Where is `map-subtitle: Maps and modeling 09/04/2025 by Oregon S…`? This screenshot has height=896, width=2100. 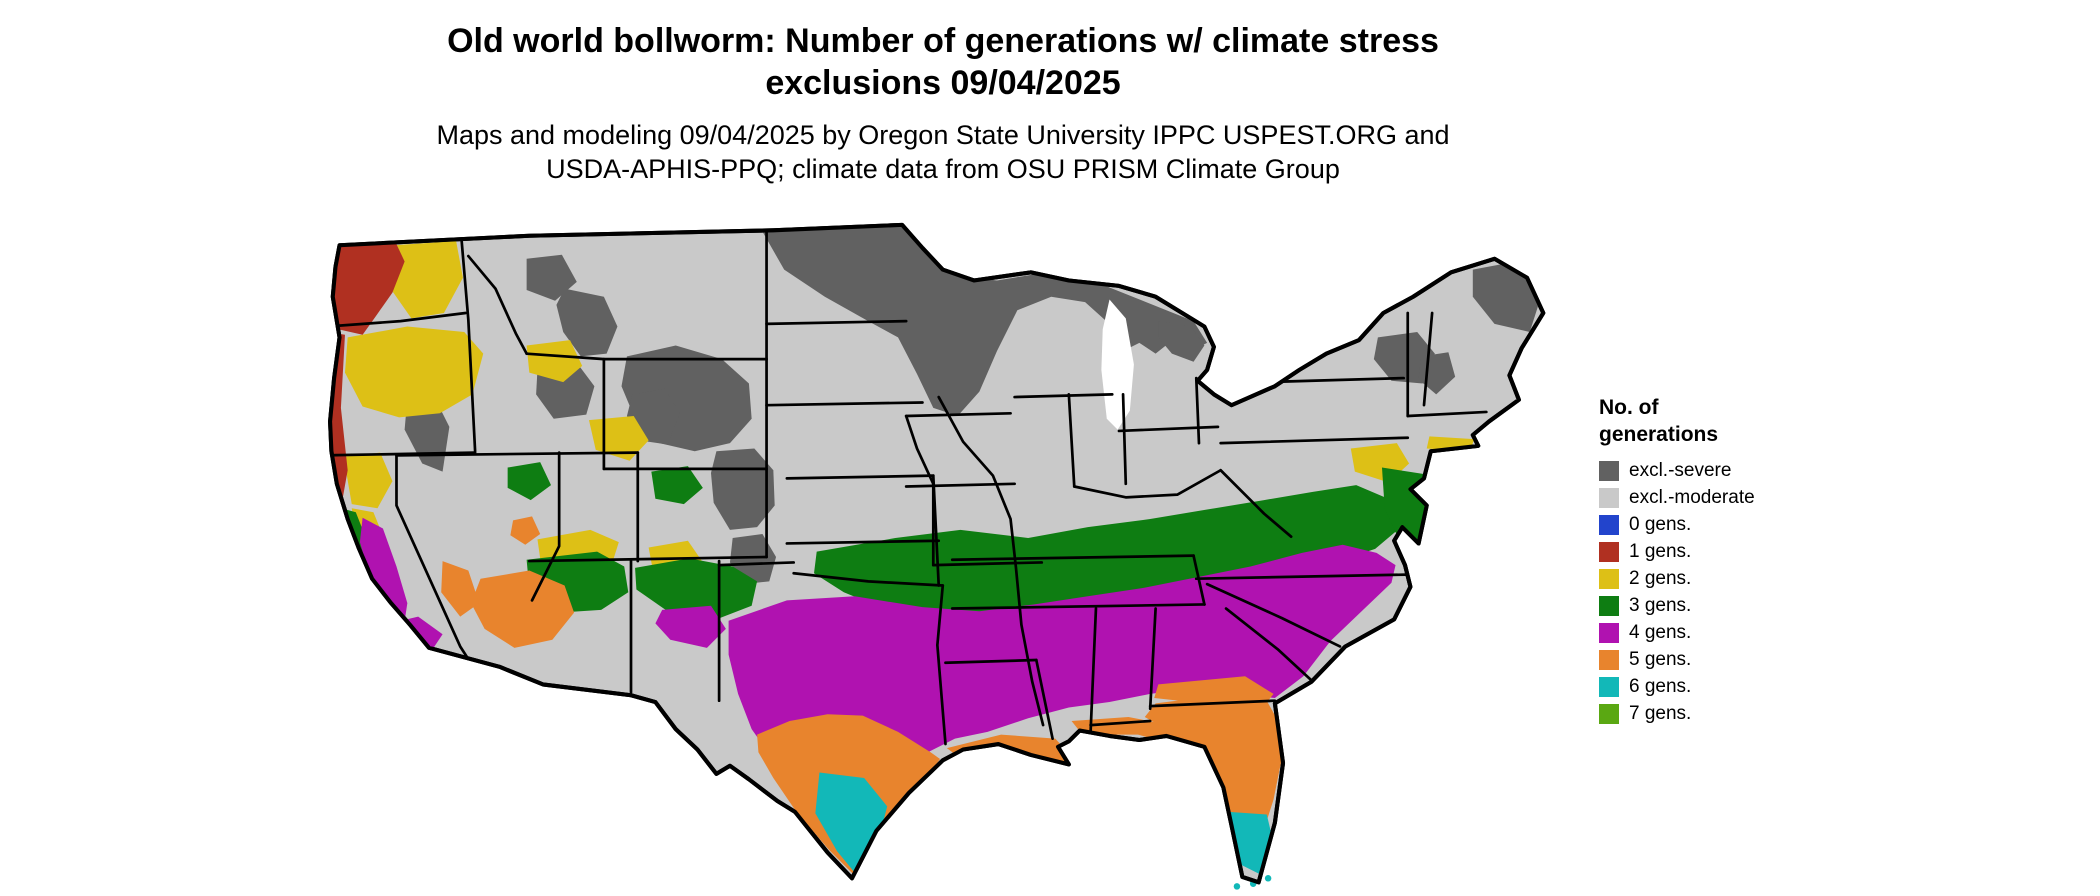 map-subtitle: Maps and modeling 09/04/2025 by Oregon S… is located at coordinates (943, 152).